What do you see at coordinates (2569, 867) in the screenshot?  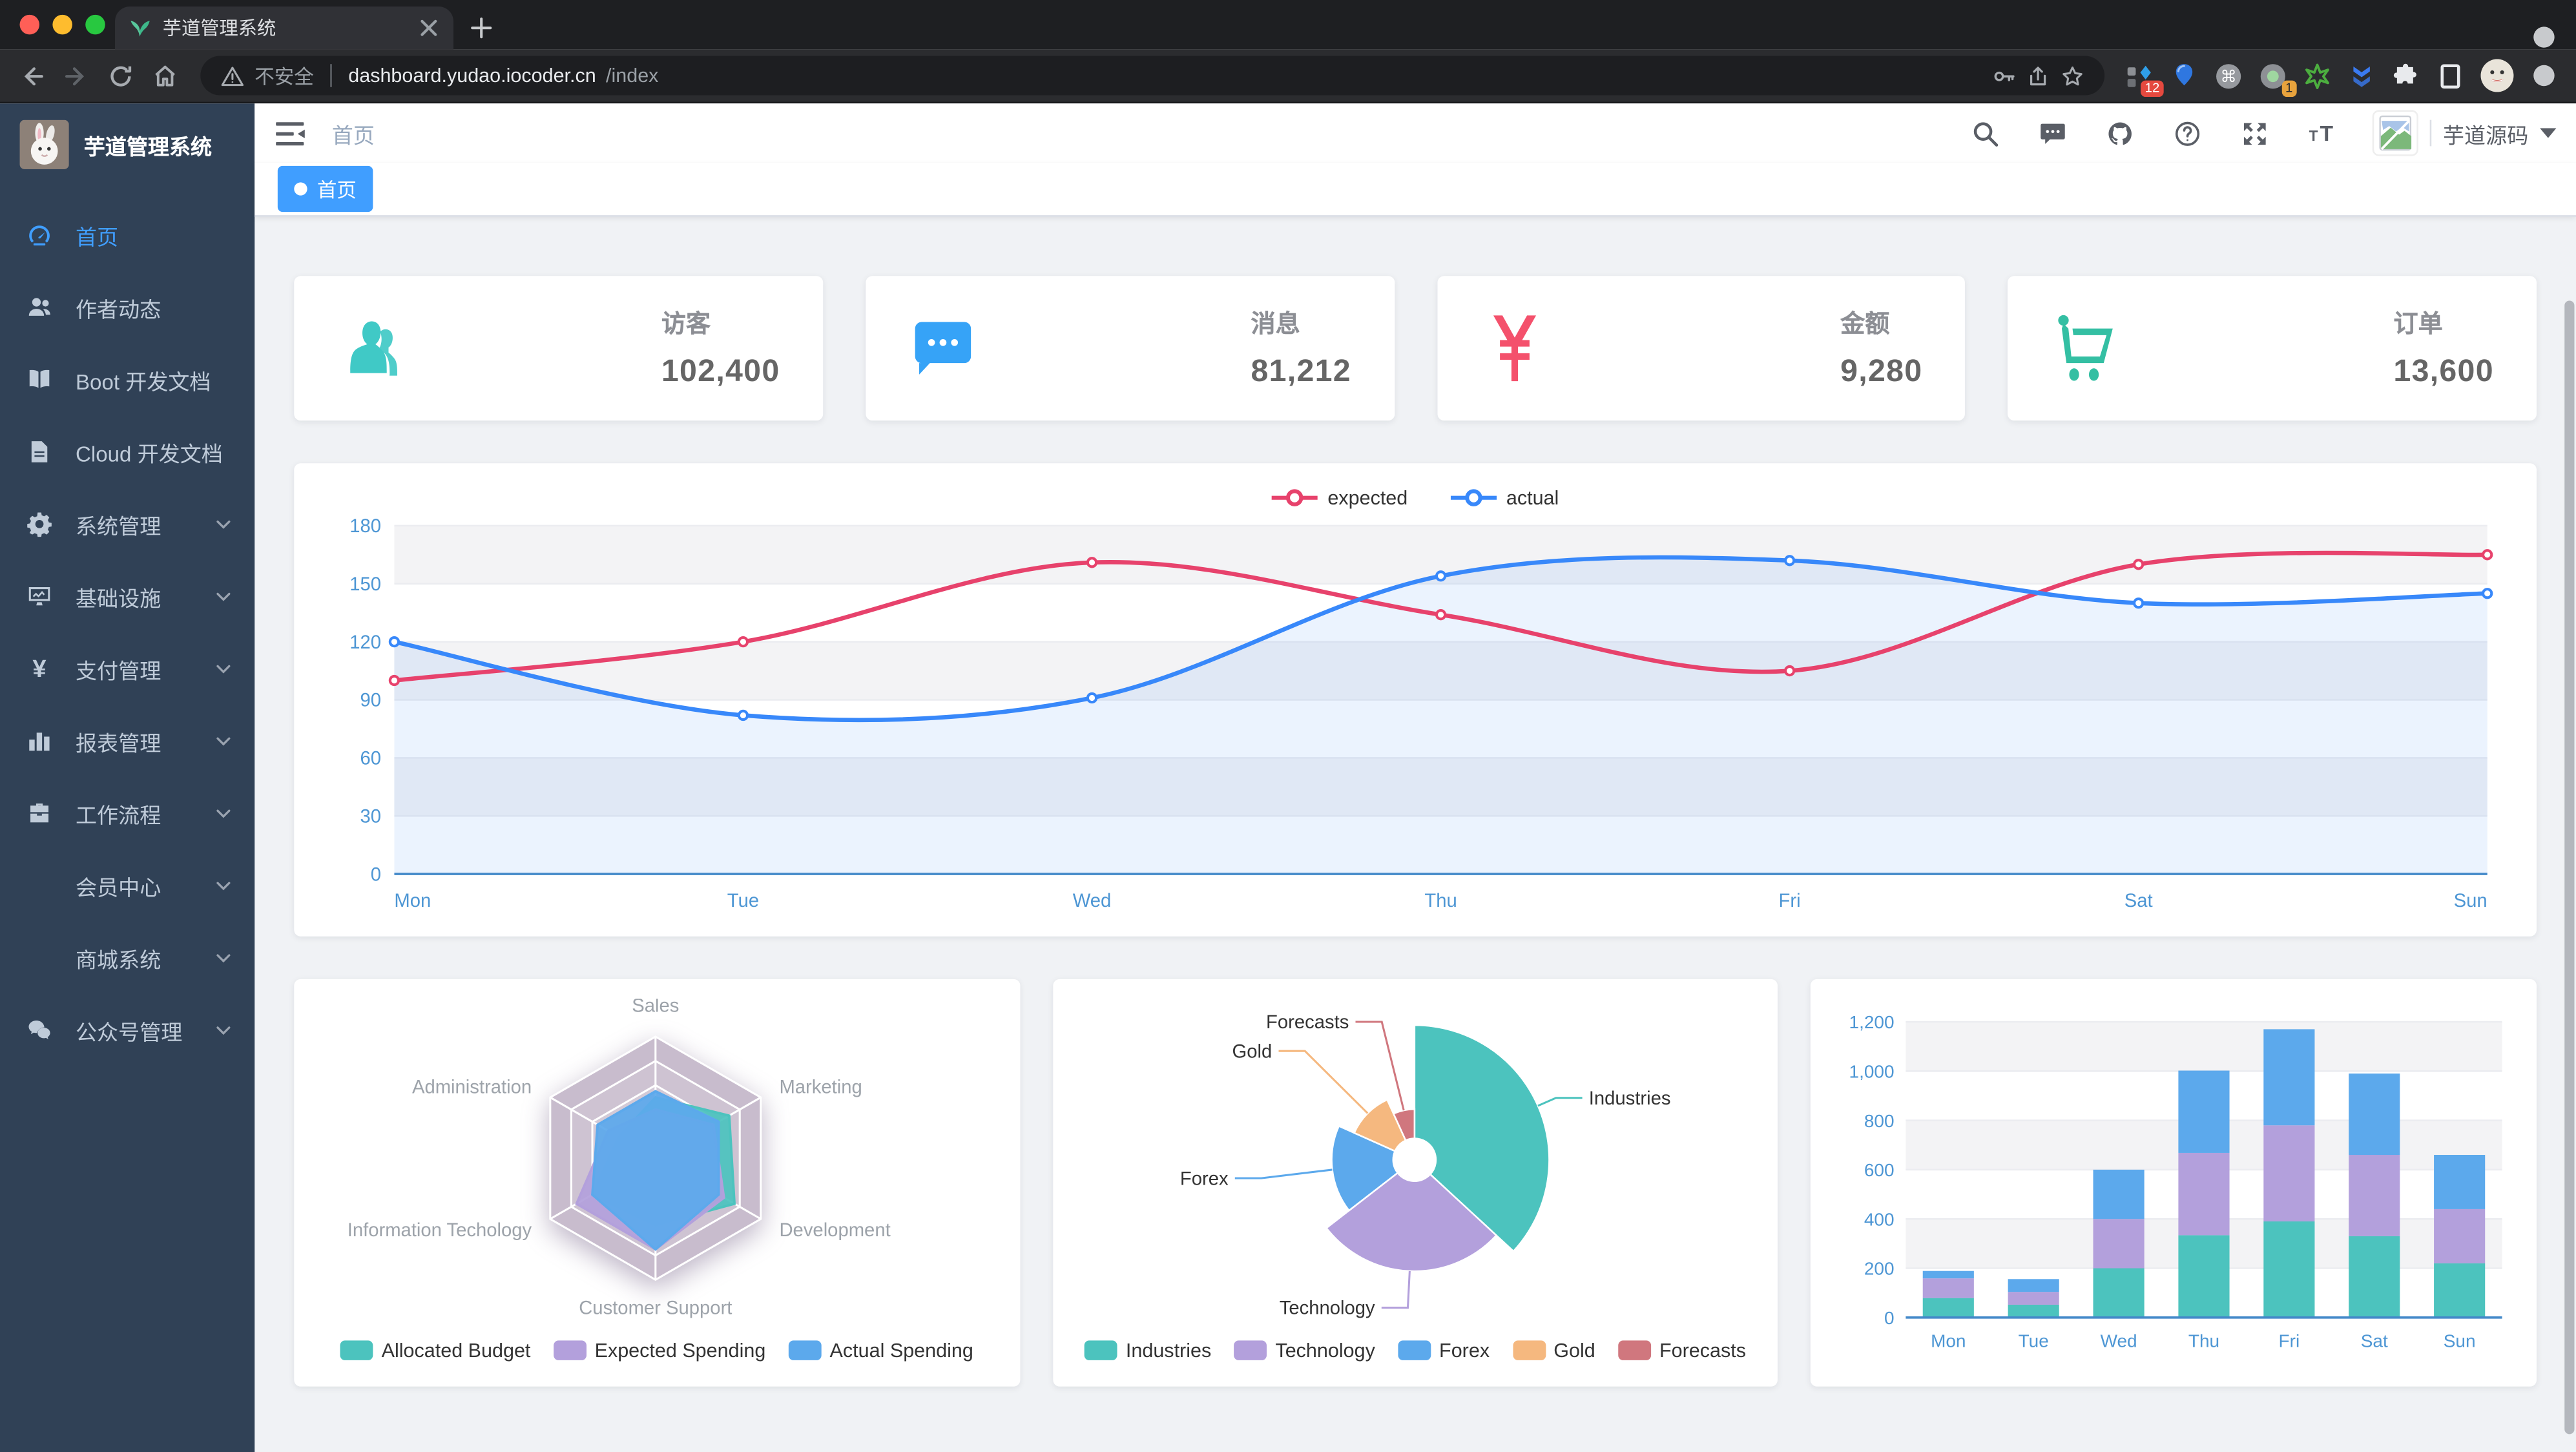 I see `page-scrollbar` at bounding box center [2569, 867].